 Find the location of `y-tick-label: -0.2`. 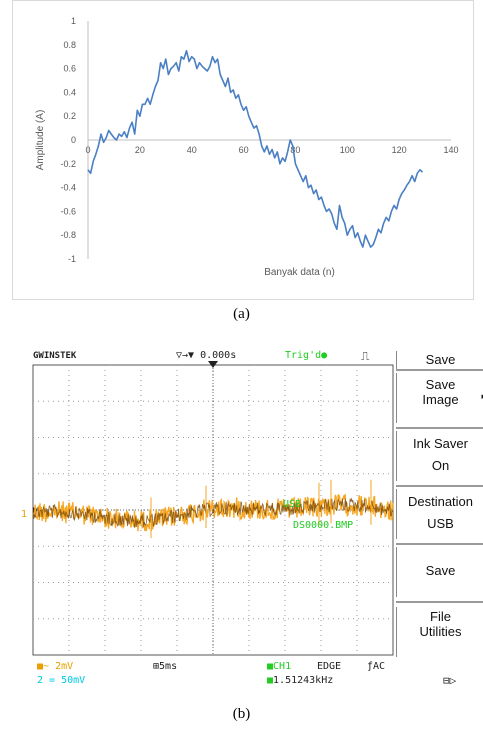

y-tick-label: -0.2 is located at coordinates (68, 164).